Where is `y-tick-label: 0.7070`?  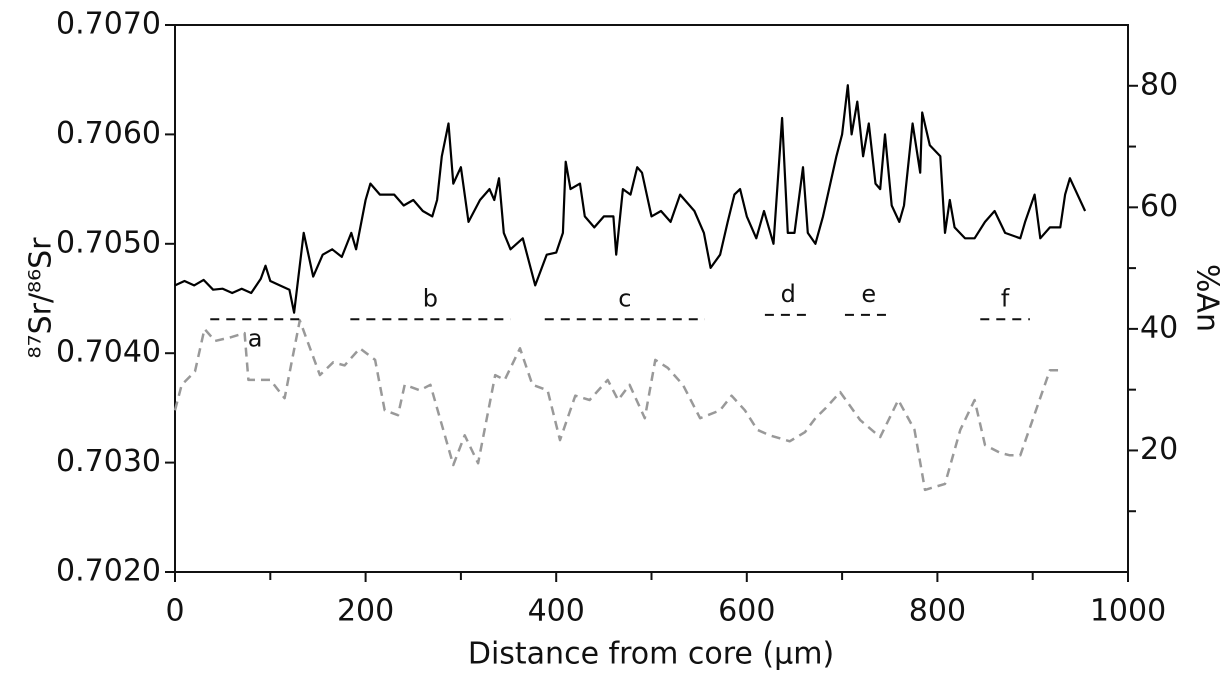
y-tick-label: 0.7070 is located at coordinates (108, 24).